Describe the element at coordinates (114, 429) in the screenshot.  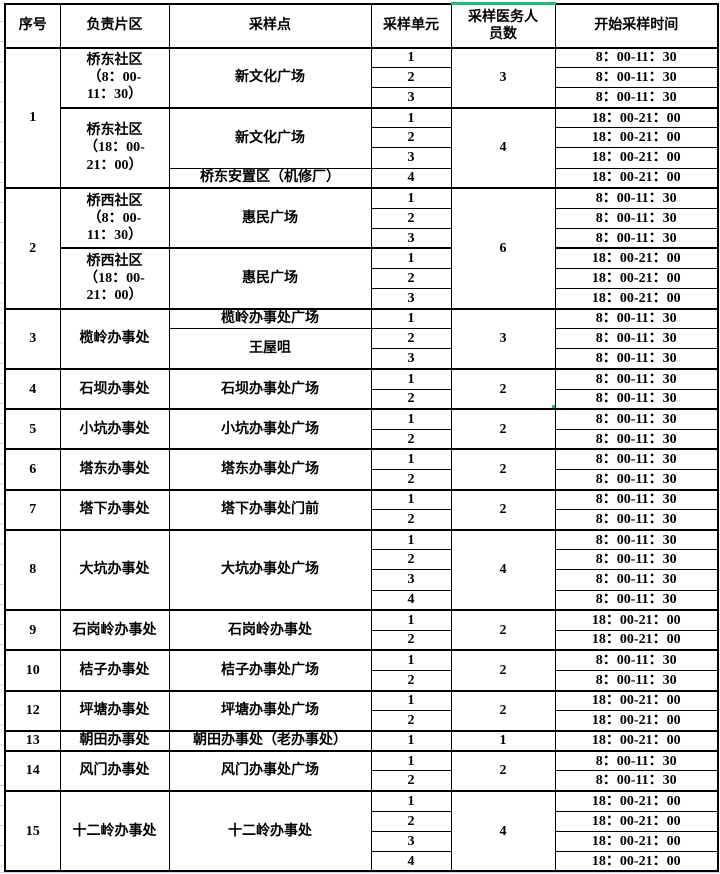
I see `area-cell: 小坑办事处` at that location.